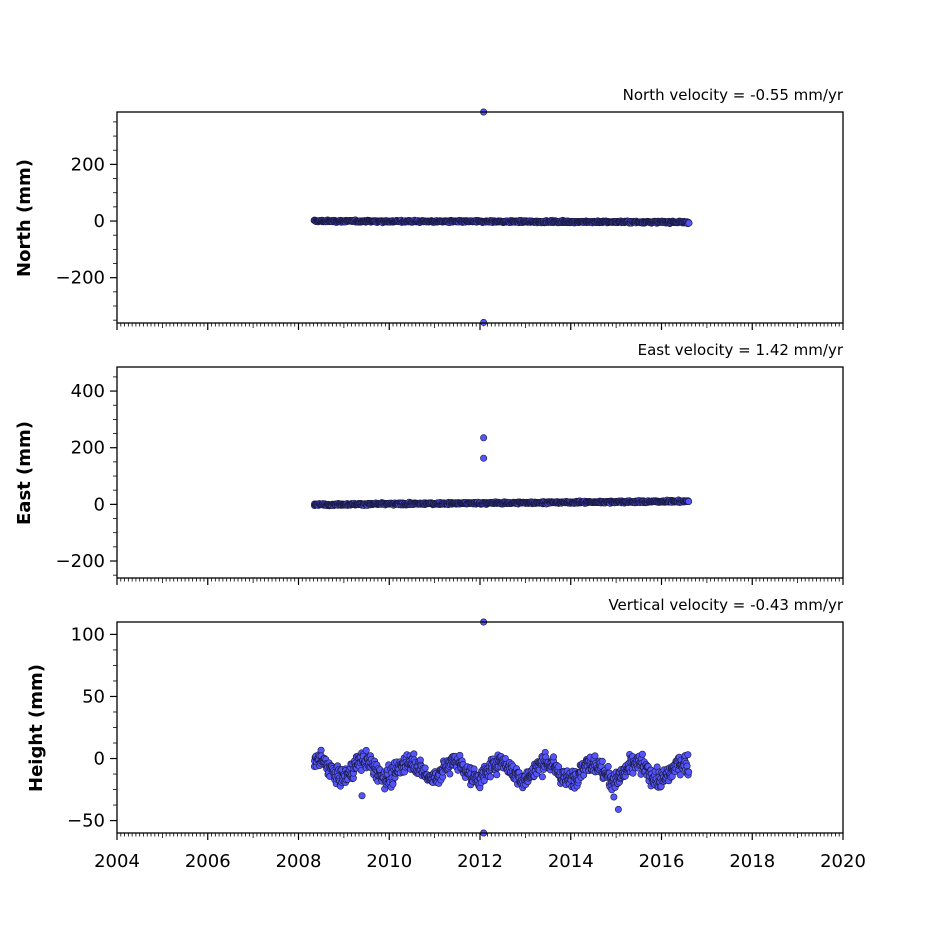 This screenshot has width=937, height=937. I want to click on x-tick-label: 2010, so click(389, 861).